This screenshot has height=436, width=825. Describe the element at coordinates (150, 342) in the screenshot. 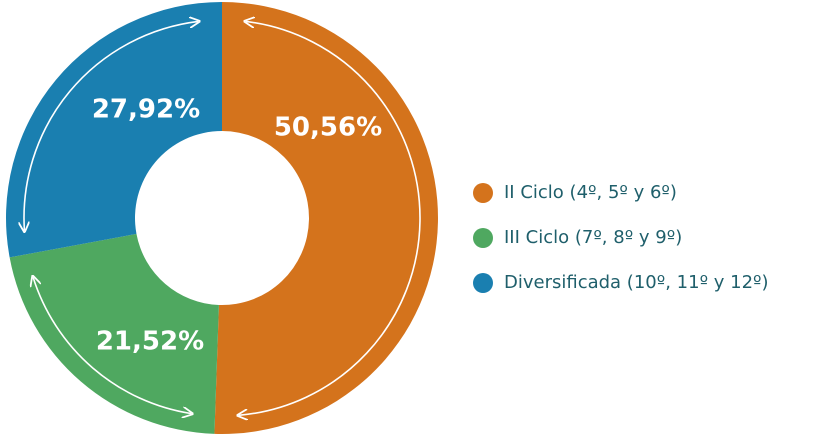

I see `value-label: 21,52%` at that location.